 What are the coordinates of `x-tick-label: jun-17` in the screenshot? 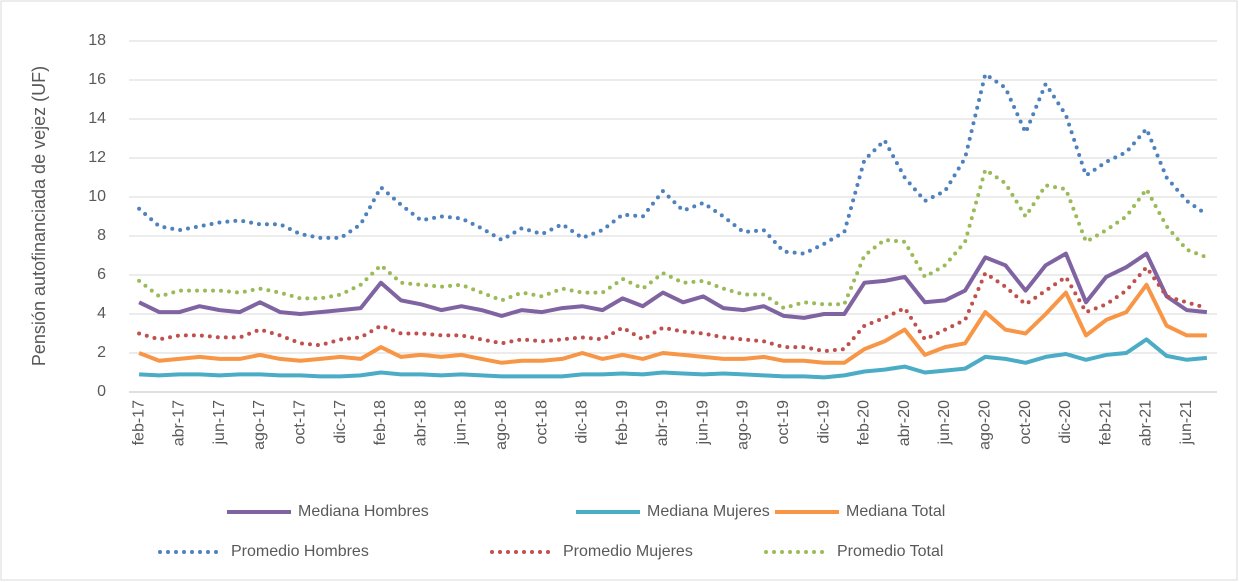 It's located at (219, 423).